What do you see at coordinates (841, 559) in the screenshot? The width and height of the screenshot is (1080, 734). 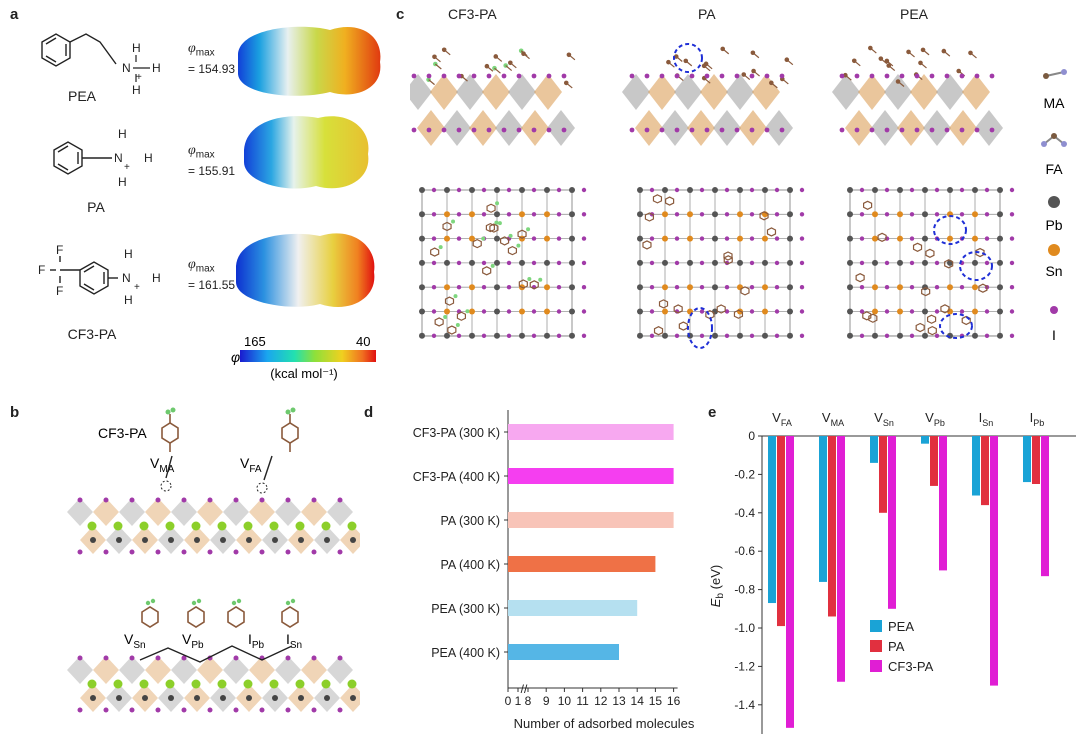 I see `bar-CF3-PA-VMA` at bounding box center [841, 559].